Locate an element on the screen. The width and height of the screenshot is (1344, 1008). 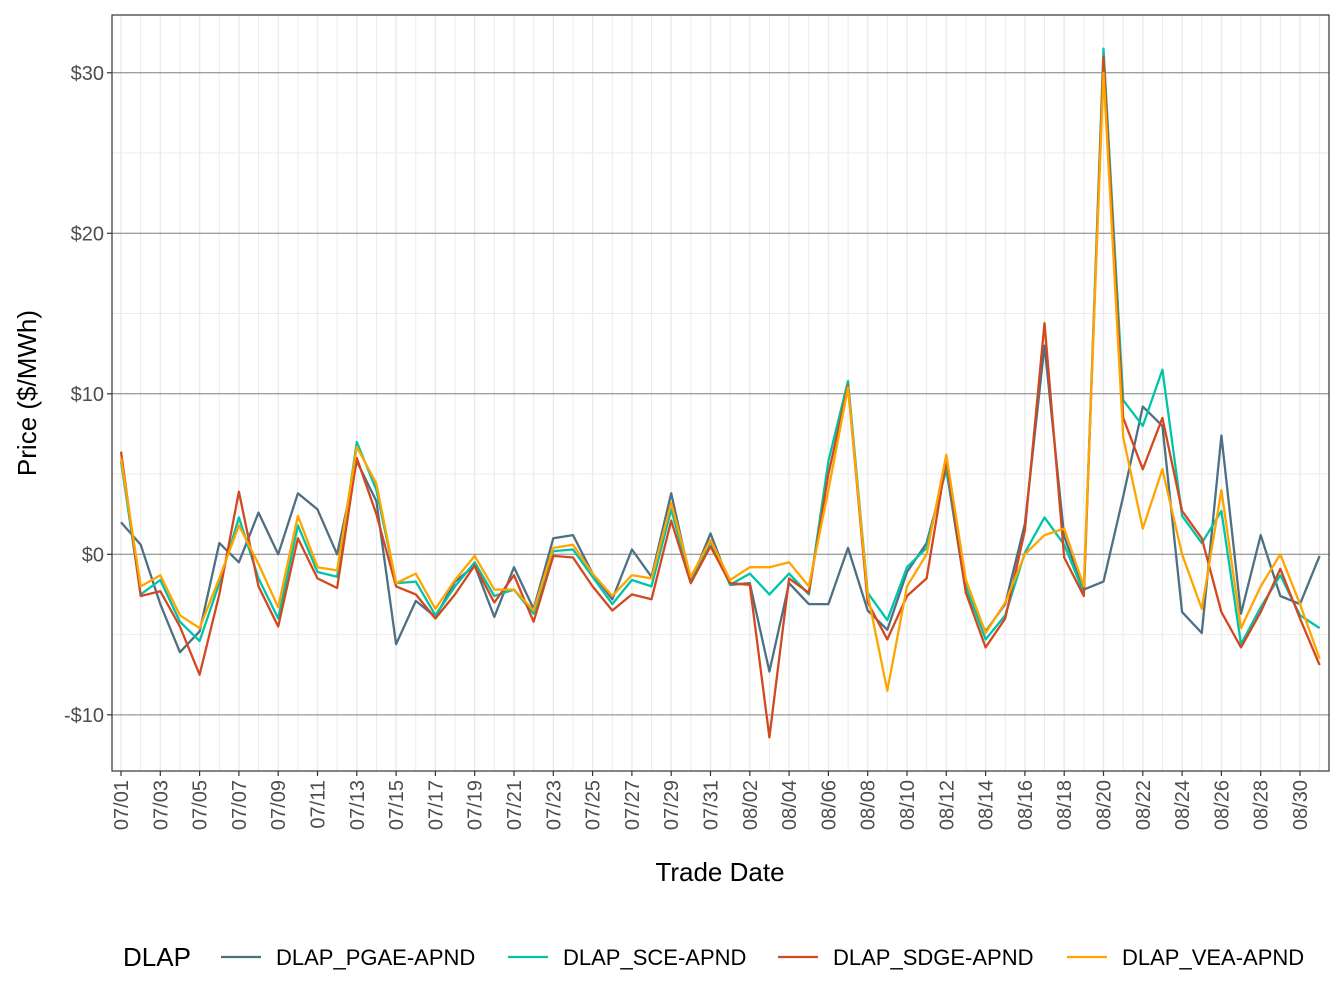
x-tick-label: 07/25 is located at coordinates (594, 805).